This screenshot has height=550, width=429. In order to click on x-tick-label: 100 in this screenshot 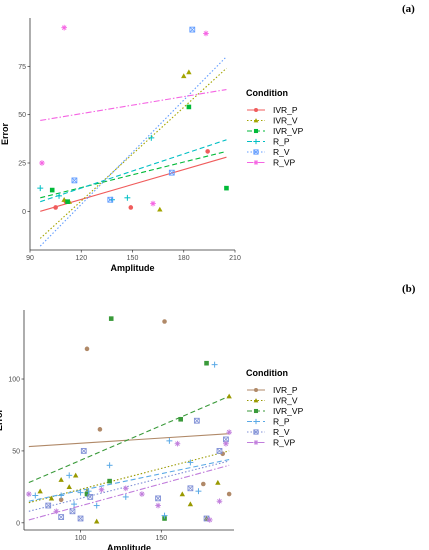, I will do `click(81, 538)`.